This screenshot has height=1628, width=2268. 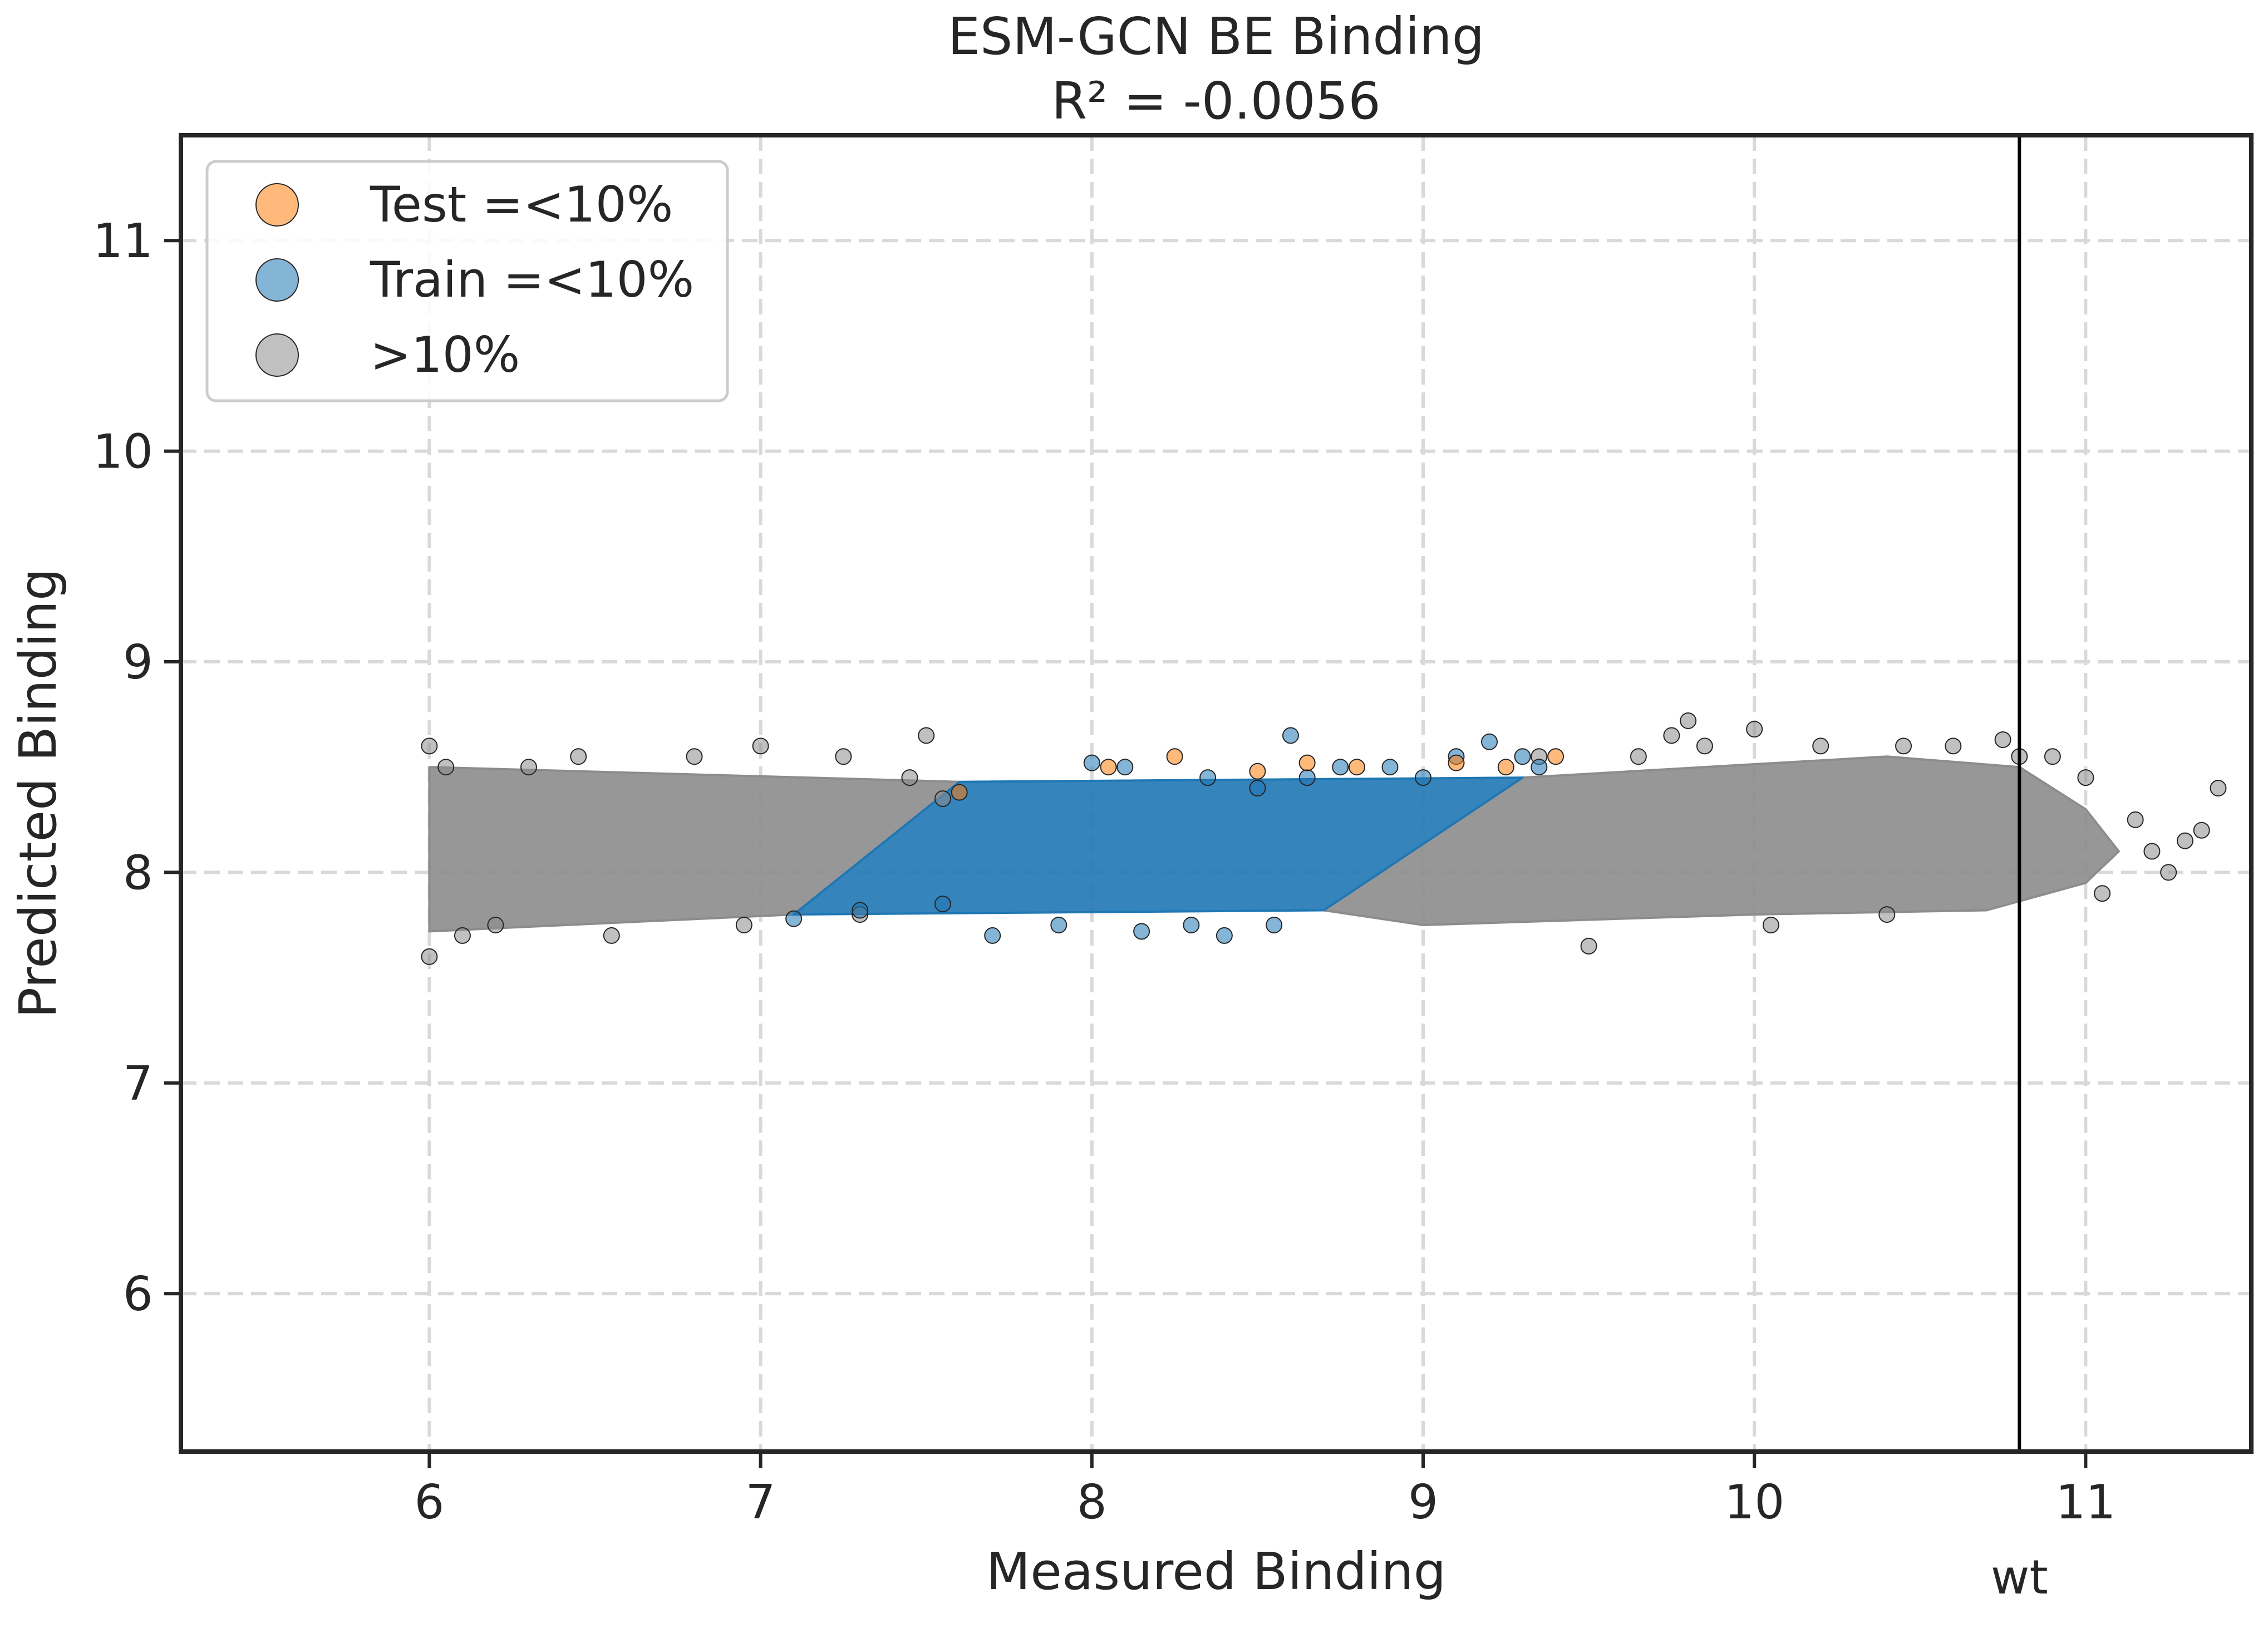 I want to click on density-bands, so click(x=1274, y=844).